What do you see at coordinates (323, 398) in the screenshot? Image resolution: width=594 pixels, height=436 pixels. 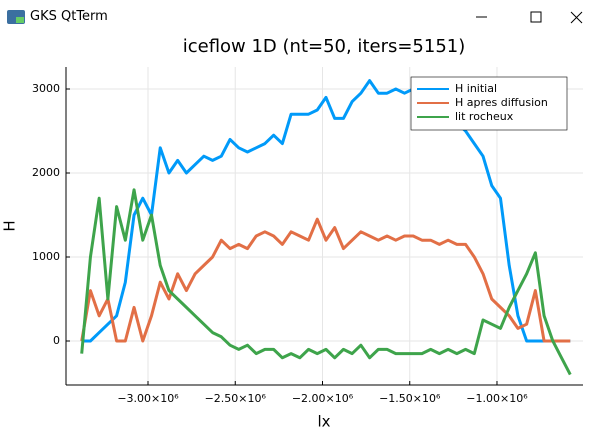 I see `x-tick-label: −2.00×10⁶` at bounding box center [323, 398].